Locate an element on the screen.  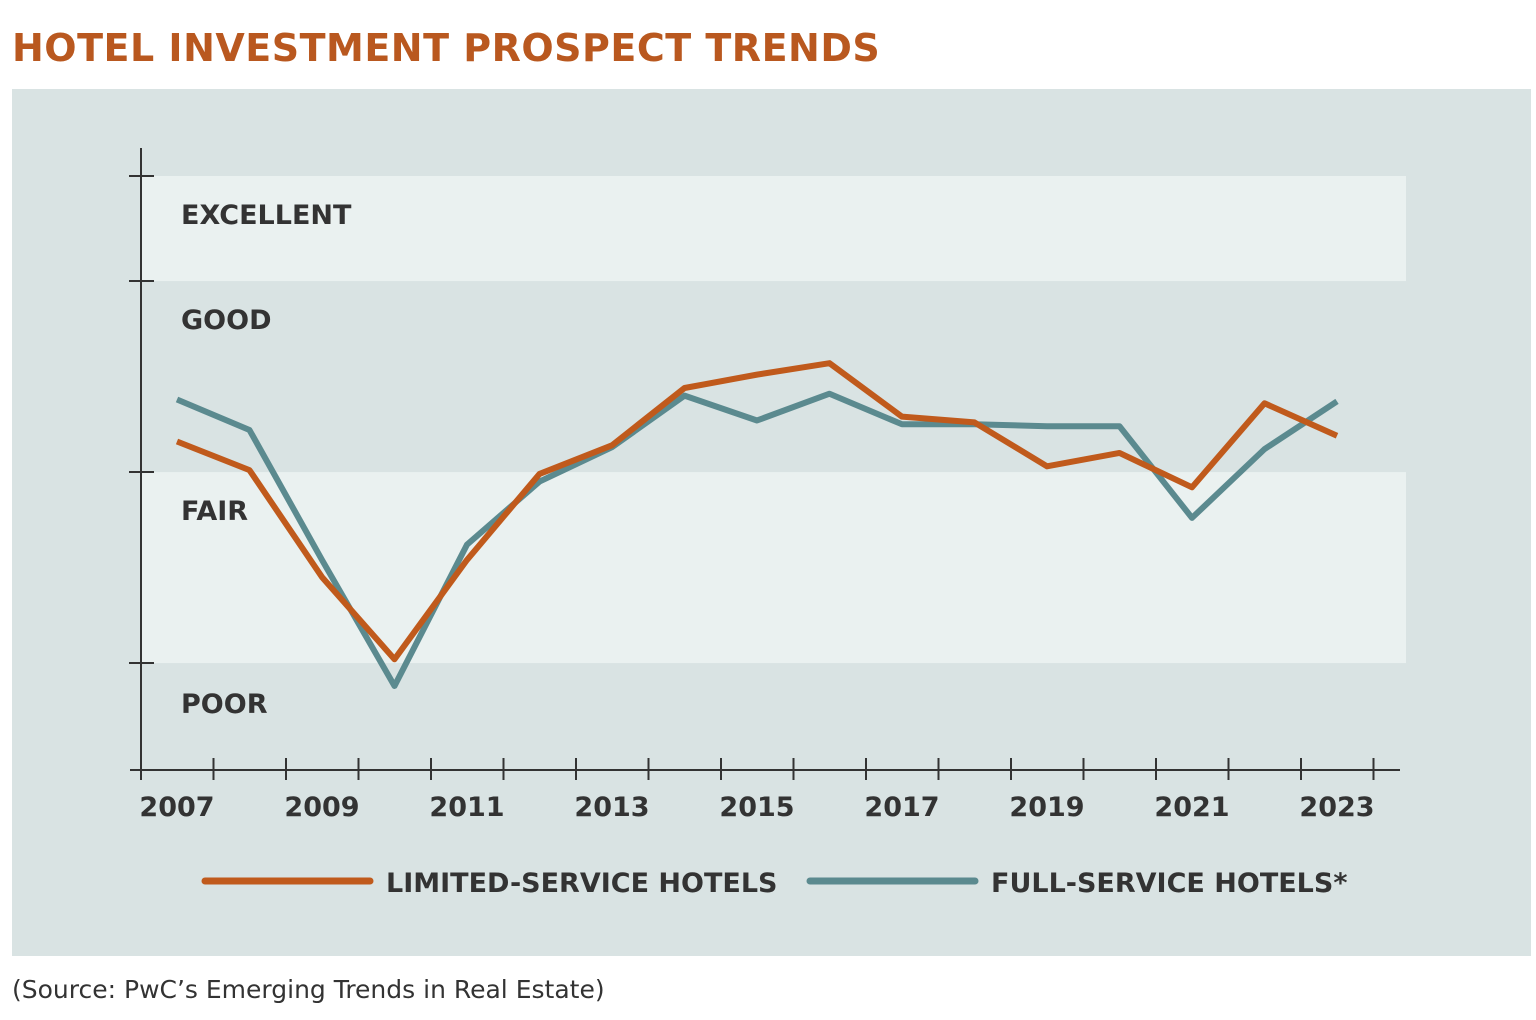
x-tick-label: 2023 is located at coordinates (1336, 807).